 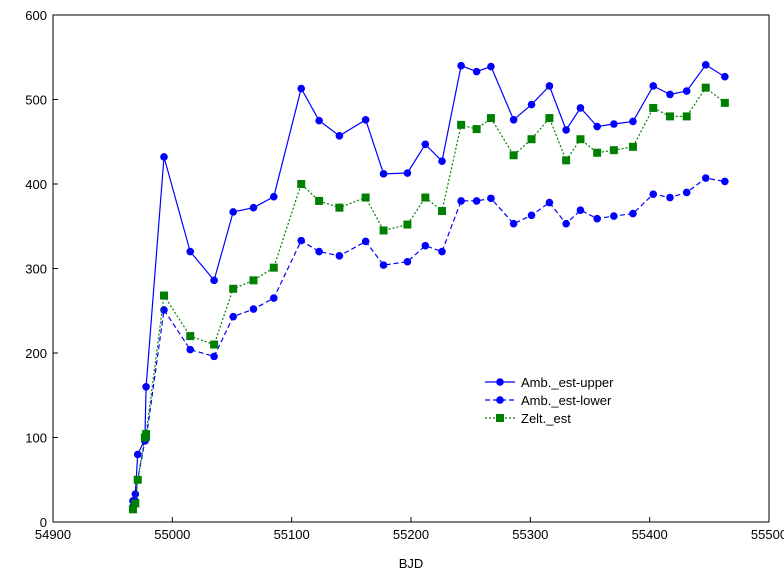 What do you see at coordinates (53, 534) in the screenshot?
I see `x-tick-label: 54900` at bounding box center [53, 534].